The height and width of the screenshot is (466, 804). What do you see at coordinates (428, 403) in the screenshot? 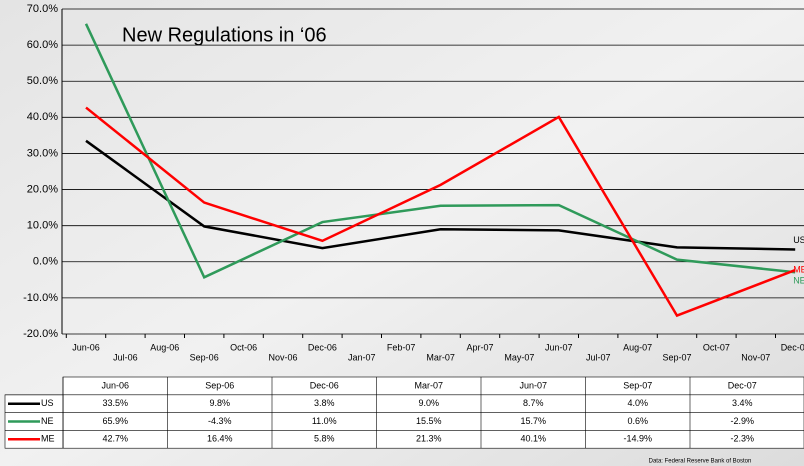
I see `table-cell: 9.0%` at bounding box center [428, 403].